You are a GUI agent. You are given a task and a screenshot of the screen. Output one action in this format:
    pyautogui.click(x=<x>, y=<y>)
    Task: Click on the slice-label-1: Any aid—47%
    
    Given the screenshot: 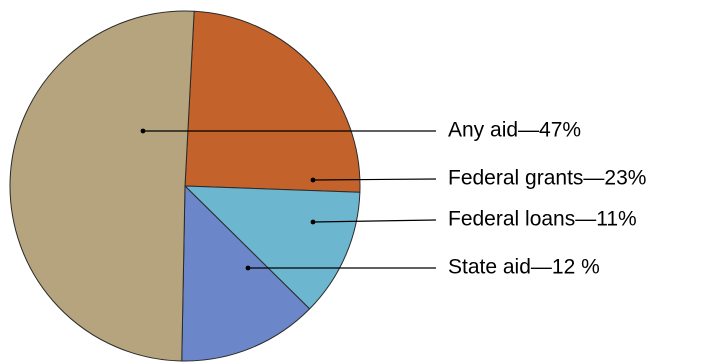 What is the action you would take?
    pyautogui.click(x=514, y=130)
    